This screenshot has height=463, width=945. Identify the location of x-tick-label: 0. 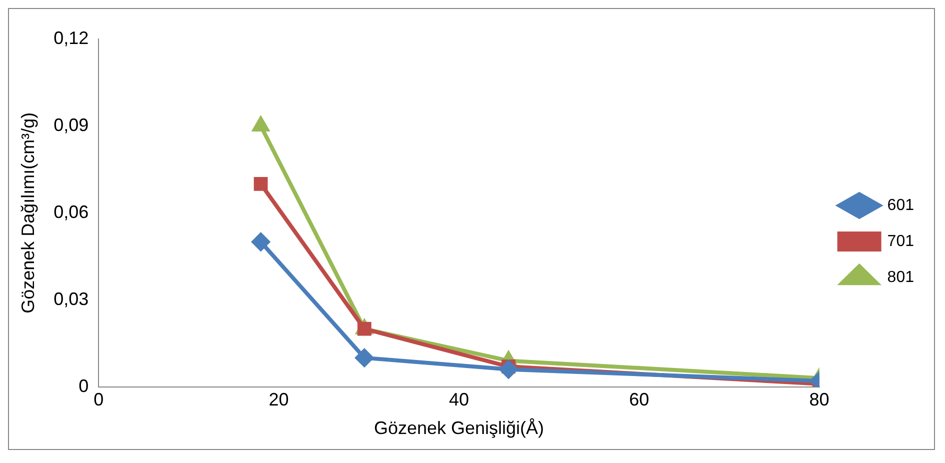
(99, 400).